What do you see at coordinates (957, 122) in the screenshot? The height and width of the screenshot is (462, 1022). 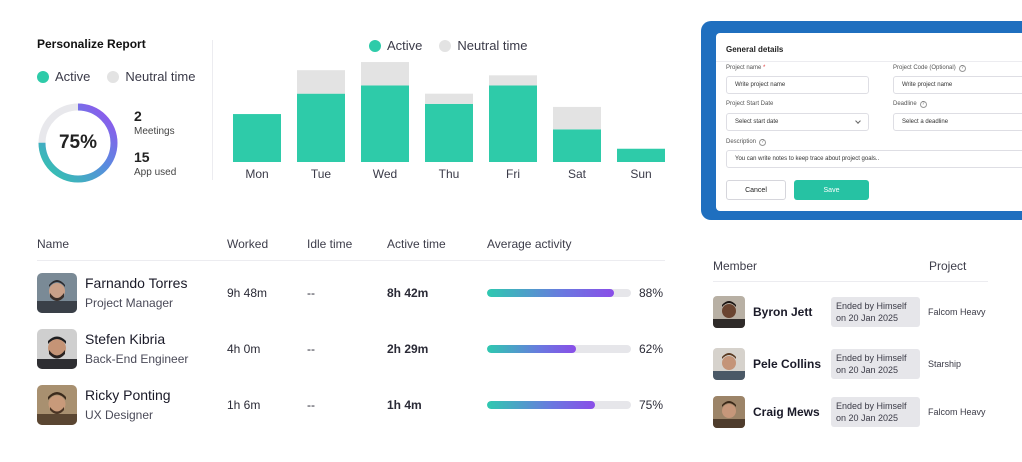 I see `deadline-select: Select a deadline` at bounding box center [957, 122].